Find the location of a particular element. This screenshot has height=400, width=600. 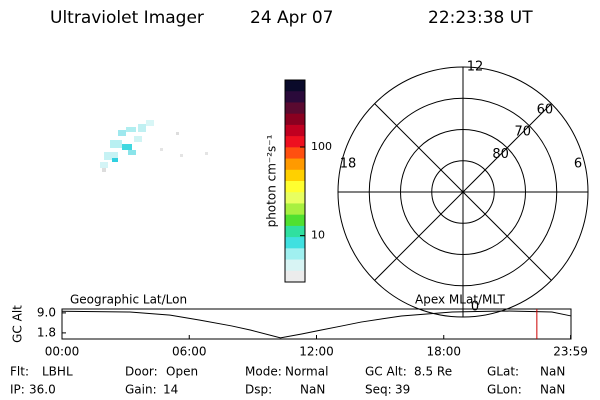

x-tick-label: 06:00 is located at coordinates (189, 352).